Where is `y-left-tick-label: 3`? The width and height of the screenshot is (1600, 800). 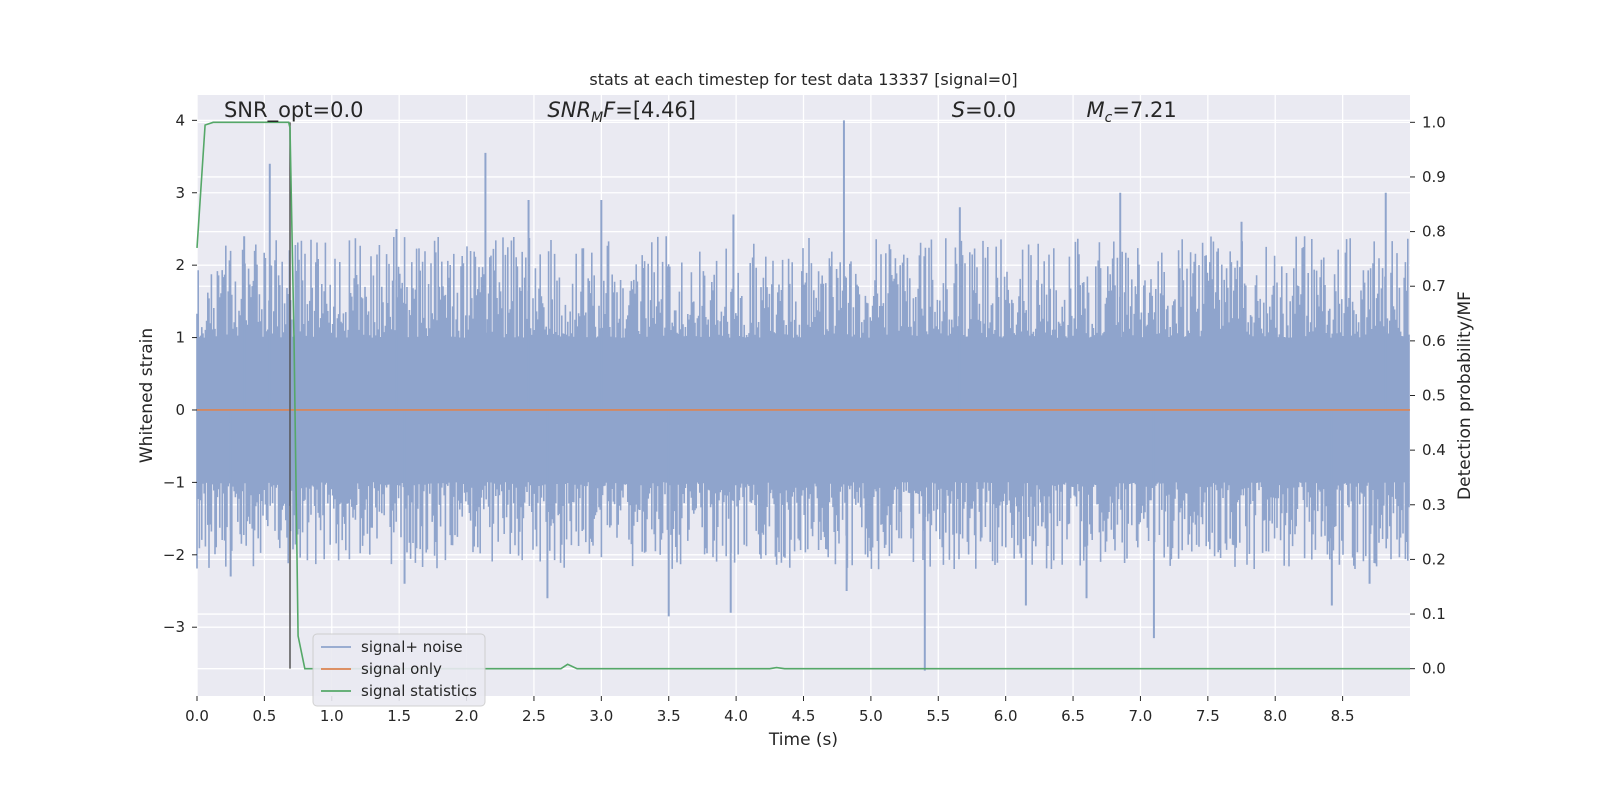 y-left-tick-label: 3 is located at coordinates (180, 193).